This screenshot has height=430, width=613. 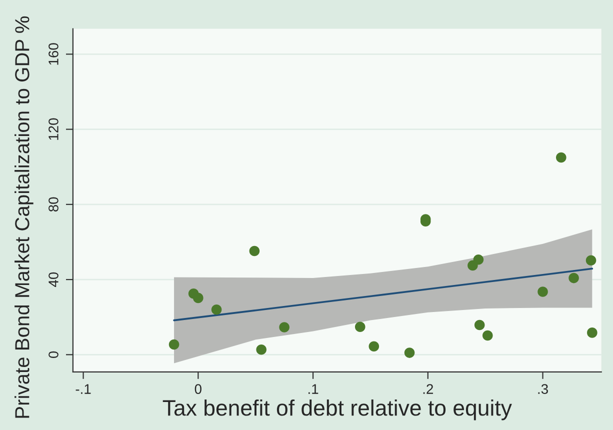 What do you see at coordinates (383, 295) in the screenshot?
I see `line-series` at bounding box center [383, 295].